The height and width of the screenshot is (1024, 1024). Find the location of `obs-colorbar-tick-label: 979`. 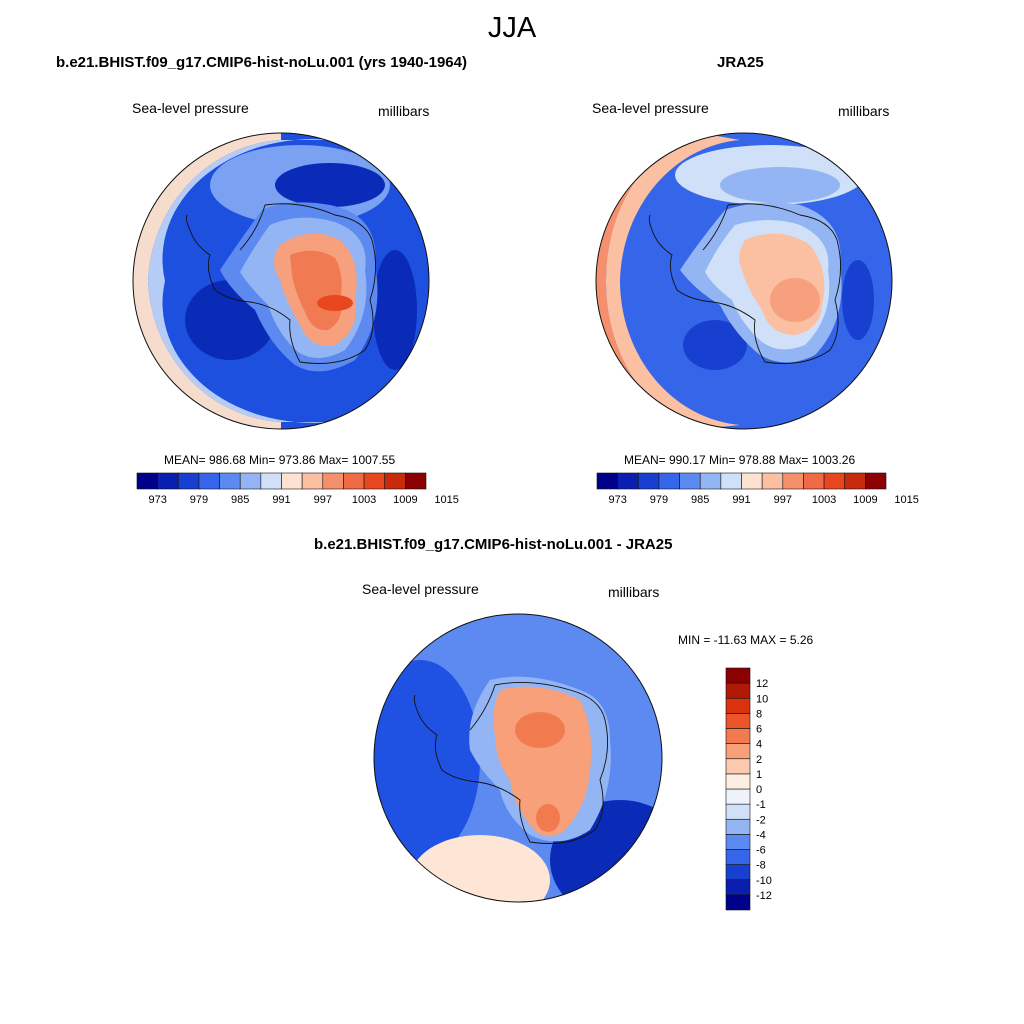

obs-colorbar-tick-label: 979 is located at coordinates (659, 500).